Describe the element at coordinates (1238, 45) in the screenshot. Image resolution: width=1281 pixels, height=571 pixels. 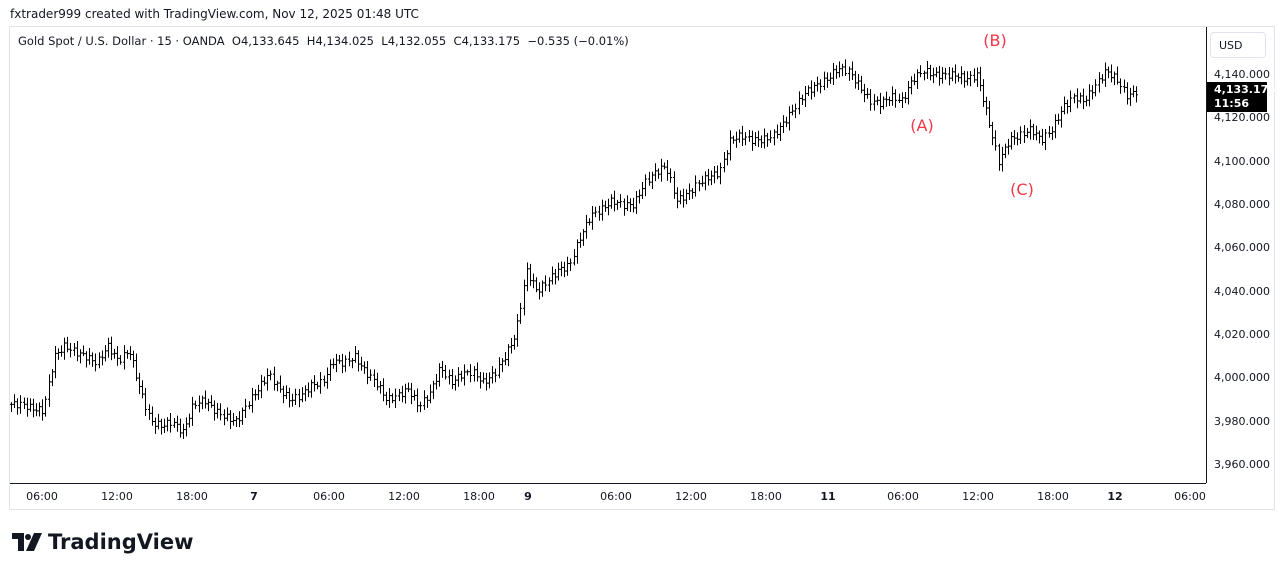
I see `currency-button: USD` at that location.